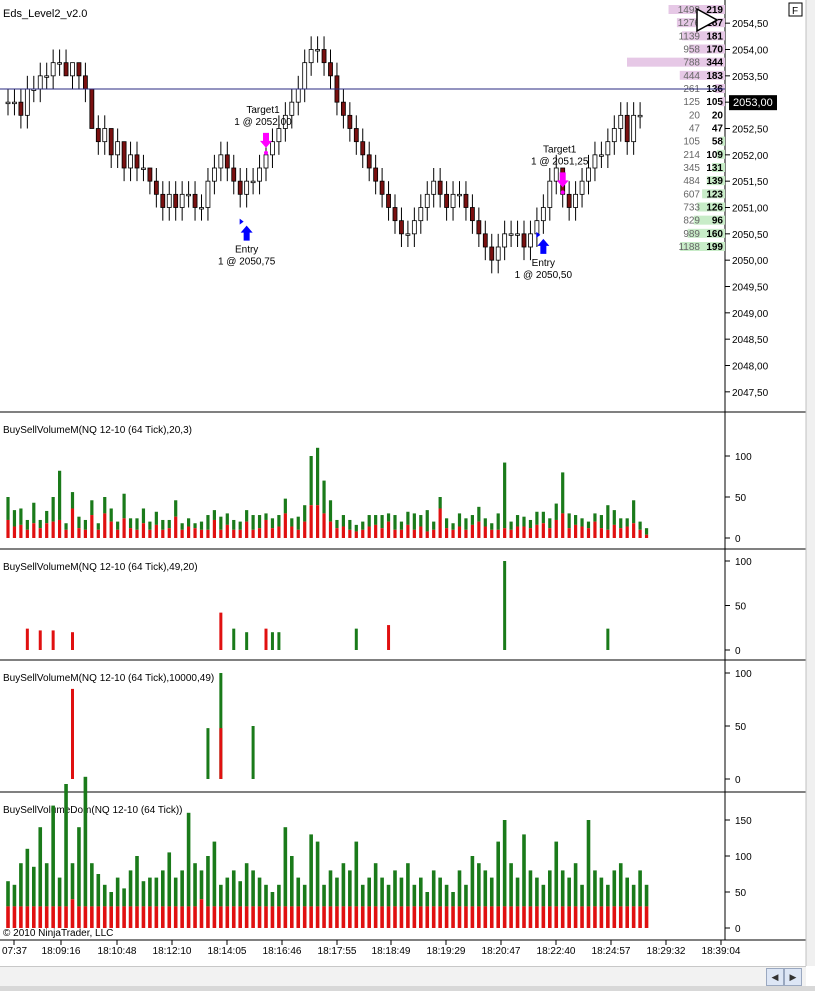 Image resolution: width=815 pixels, height=991 pixels. Describe the element at coordinates (793, 977) in the screenshot. I see `scroll-right-button: ▶` at that location.